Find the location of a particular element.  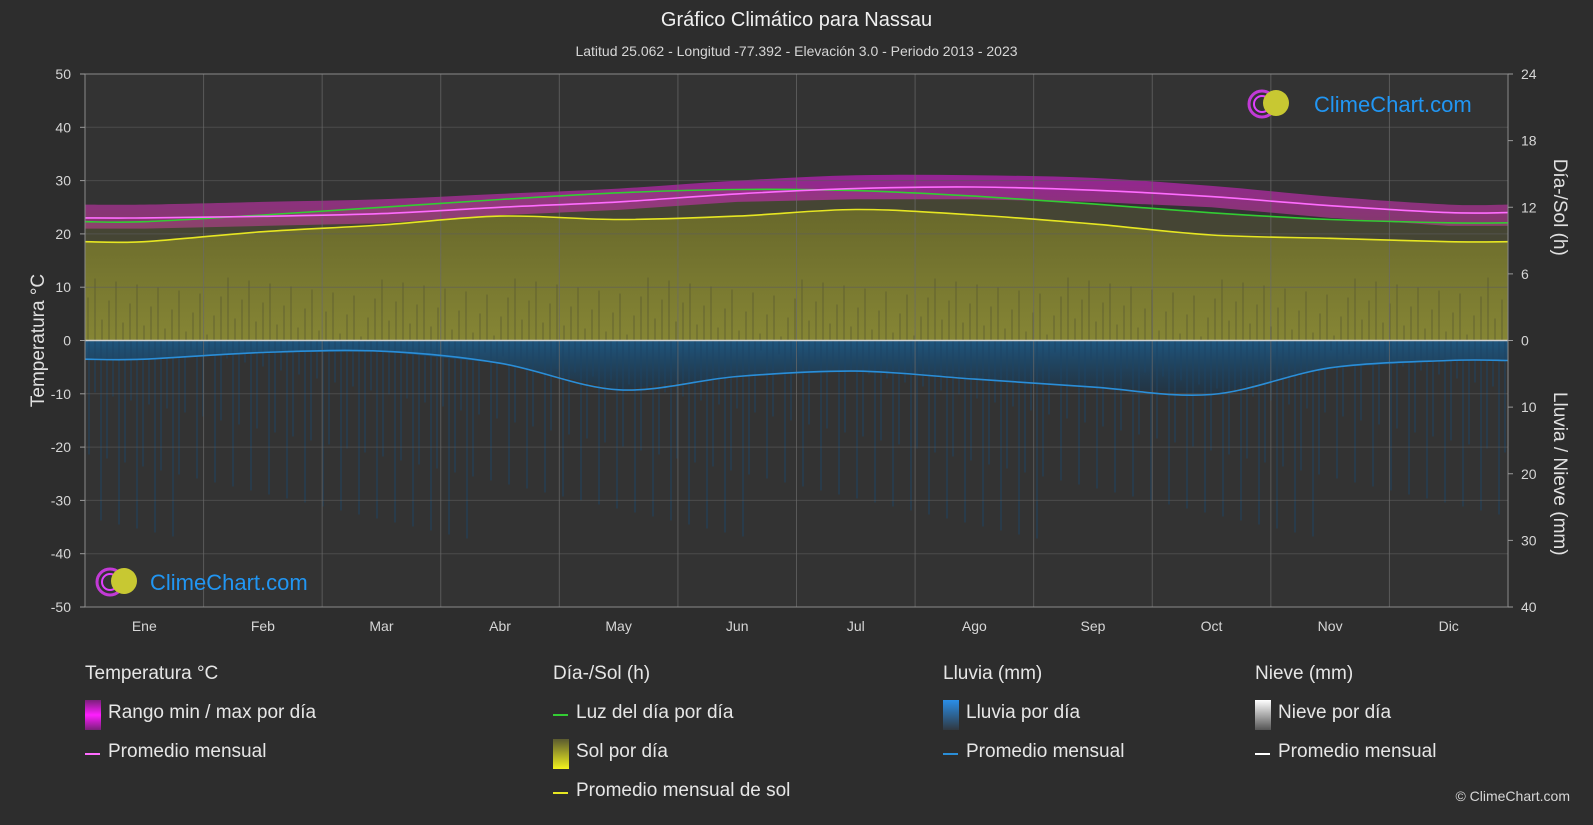

y-left-tick-label: 0 is located at coordinates (67, 341).